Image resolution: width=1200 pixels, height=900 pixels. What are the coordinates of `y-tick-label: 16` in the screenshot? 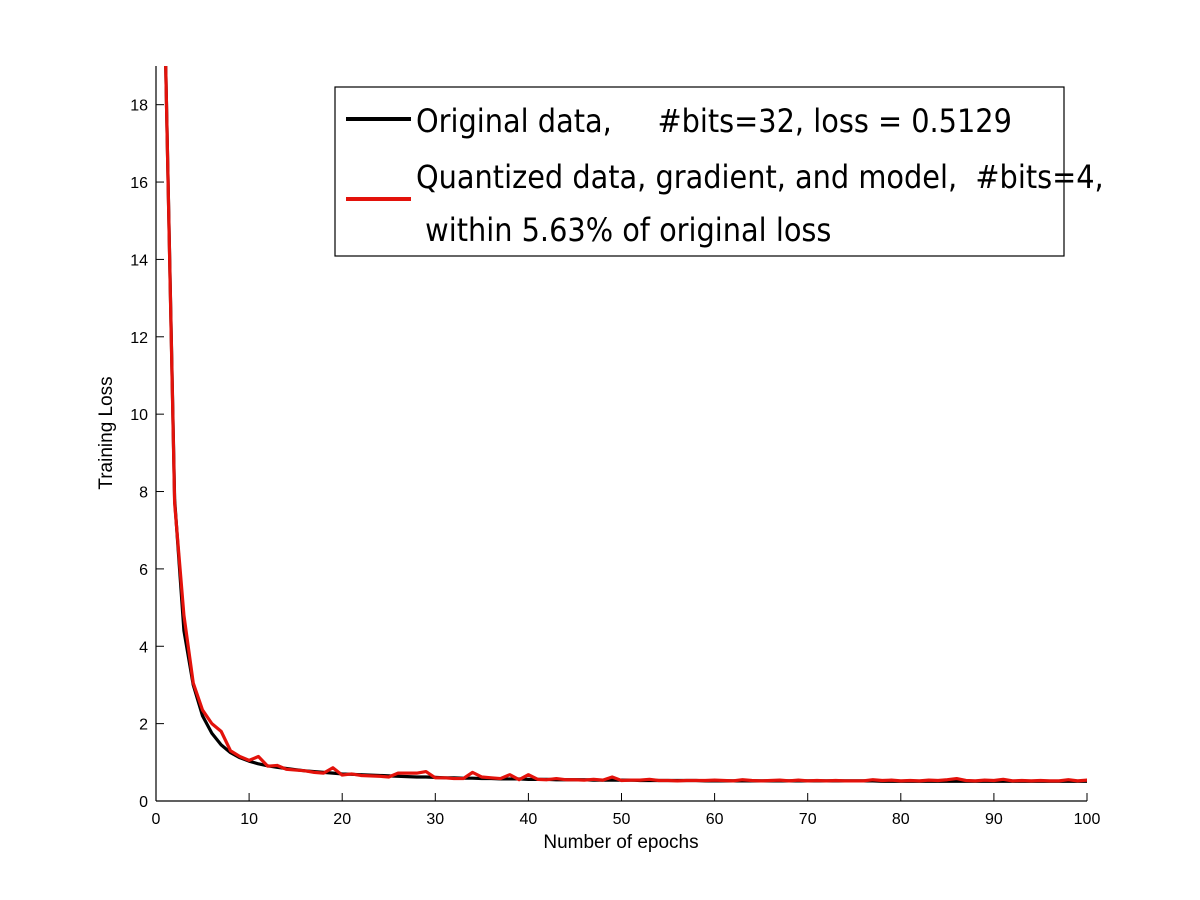 It's located at (139, 183).